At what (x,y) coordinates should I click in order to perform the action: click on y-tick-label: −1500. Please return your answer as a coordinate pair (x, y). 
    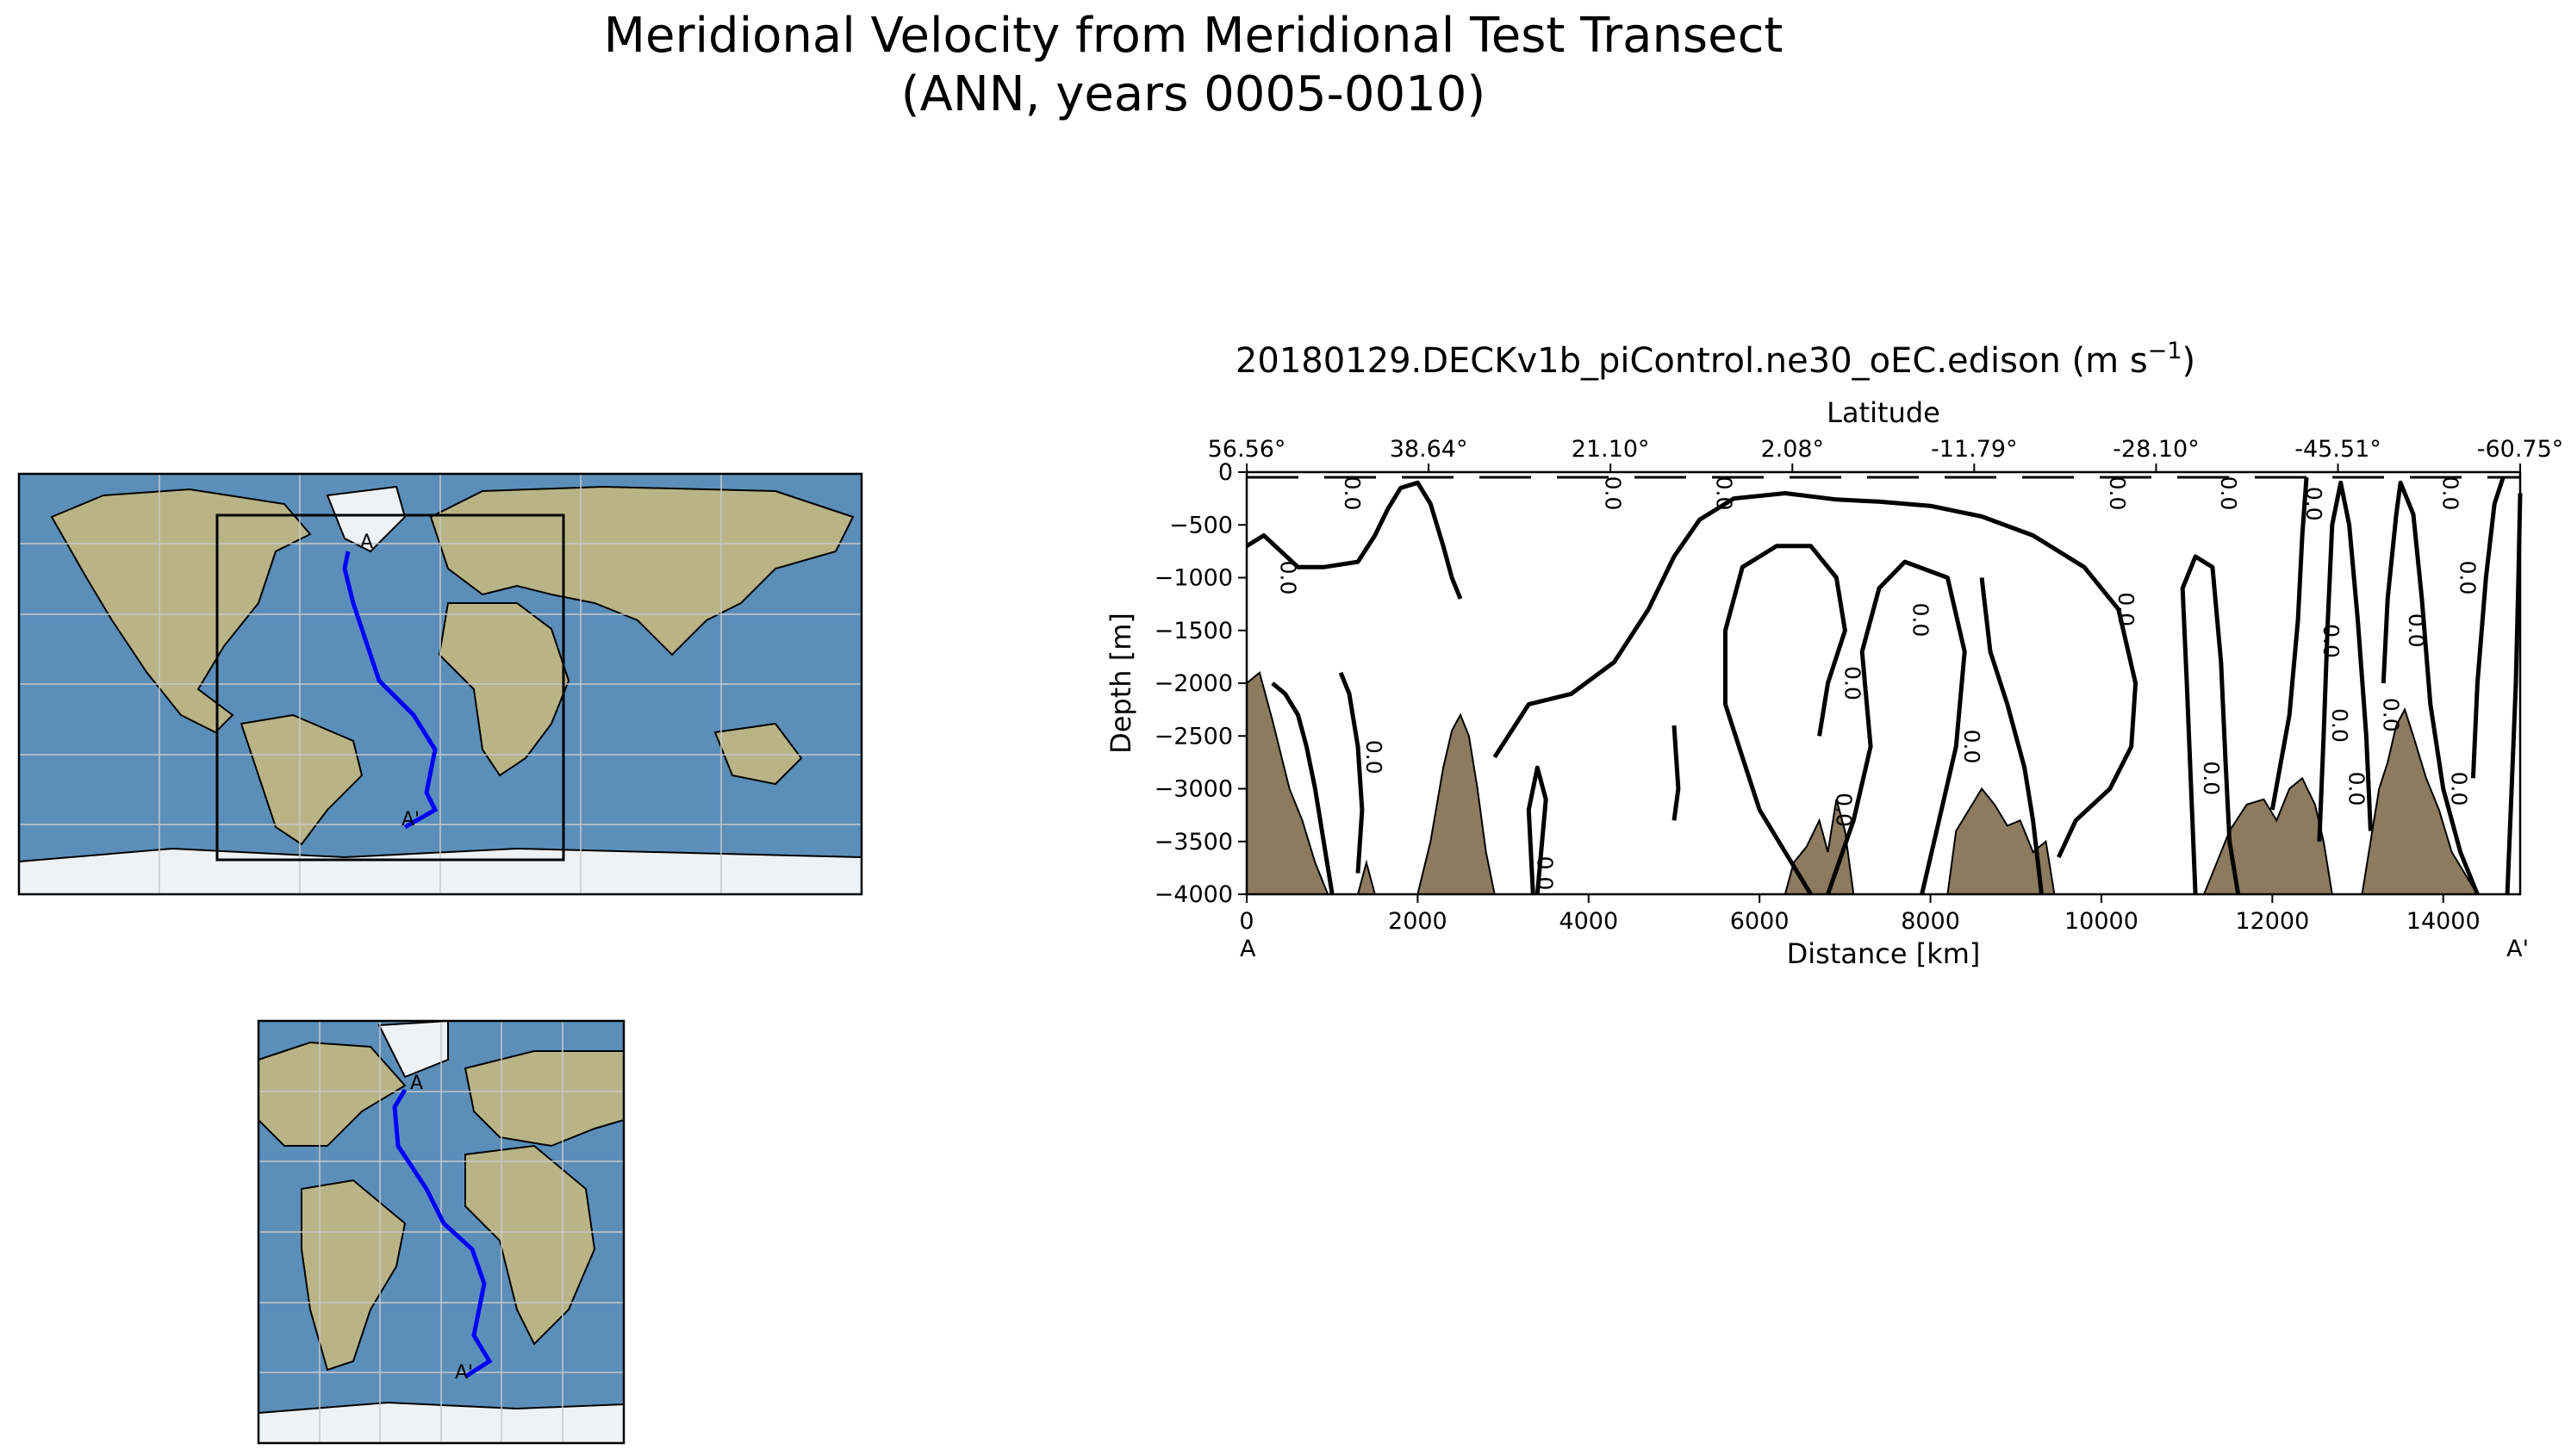
    Looking at the image, I should click on (1194, 631).